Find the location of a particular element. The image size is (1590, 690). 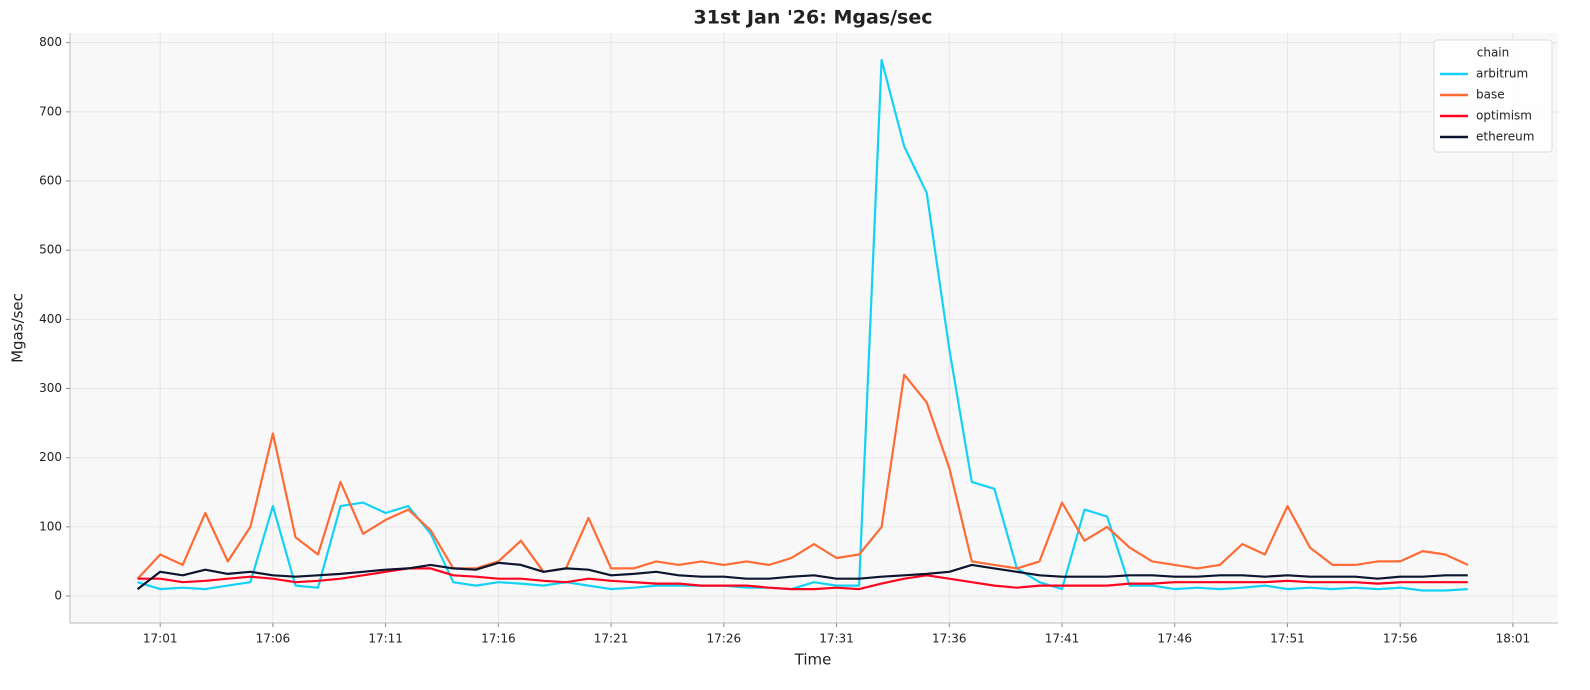

chart-title: 31st Jan '26: Mgas/sec is located at coordinates (813, 18).